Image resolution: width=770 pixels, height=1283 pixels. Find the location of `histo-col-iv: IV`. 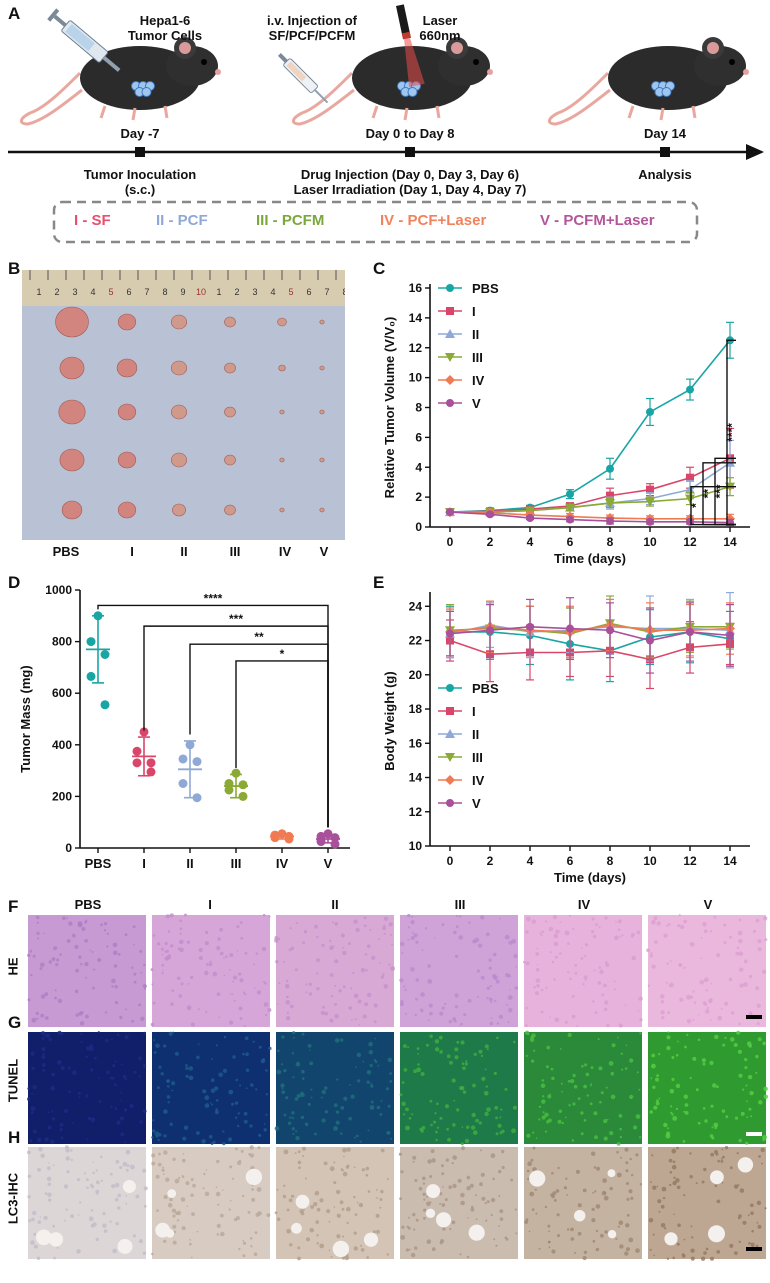

histo-col-iv: IV is located at coordinates (584, 904).